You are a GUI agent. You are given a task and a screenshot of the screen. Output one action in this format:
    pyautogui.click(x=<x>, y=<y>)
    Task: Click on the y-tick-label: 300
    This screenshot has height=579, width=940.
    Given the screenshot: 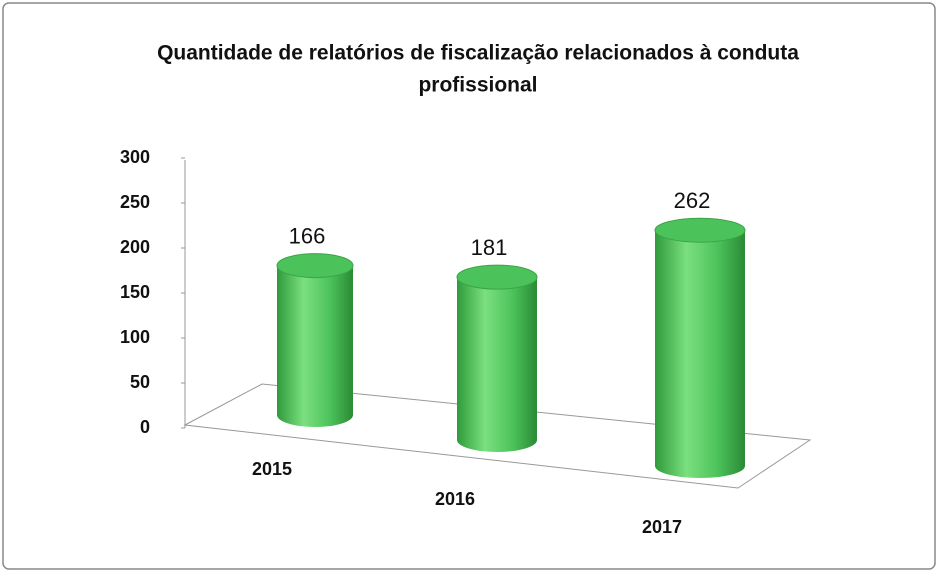 What is the action you would take?
    pyautogui.click(x=135, y=157)
    